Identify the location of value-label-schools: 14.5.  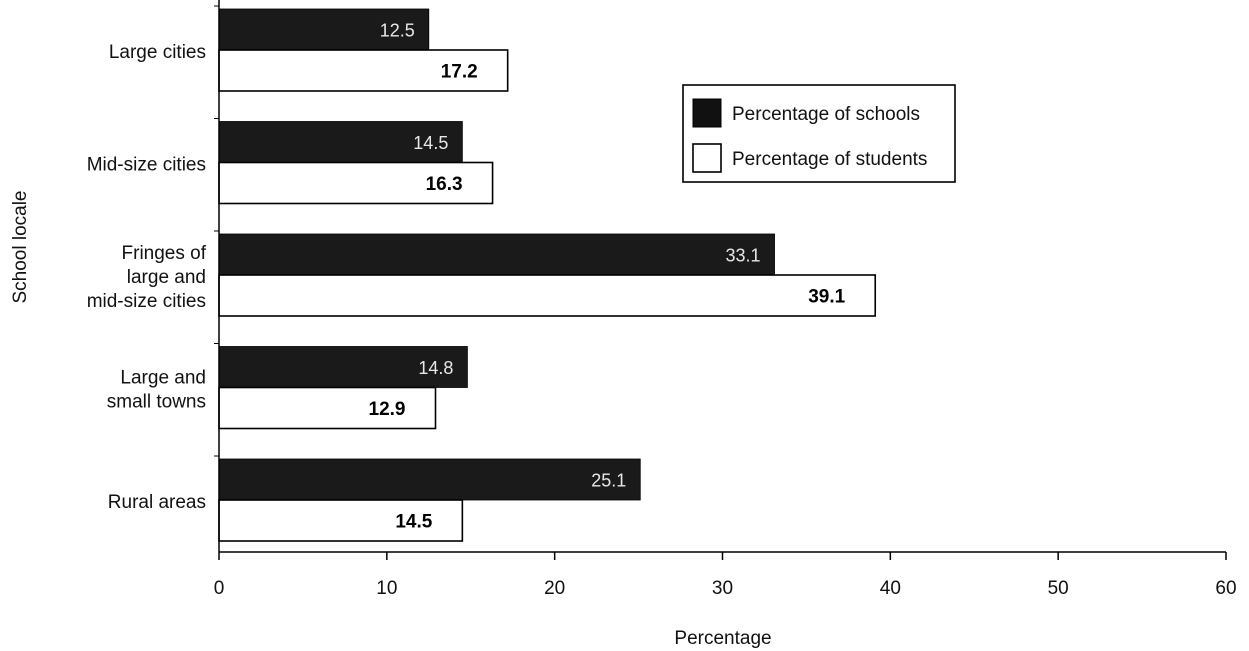
(430, 143).